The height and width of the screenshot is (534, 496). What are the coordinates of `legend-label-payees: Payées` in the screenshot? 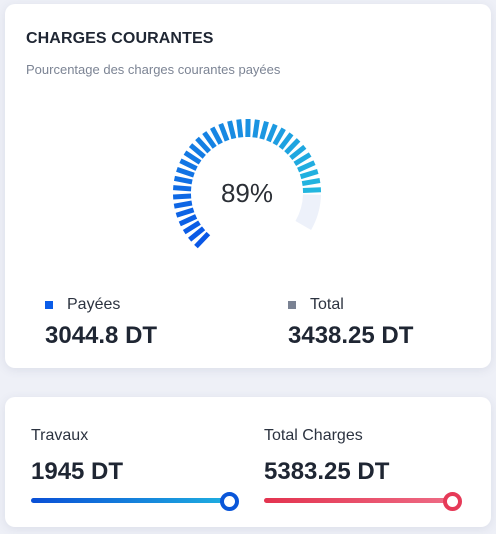 It's located at (94, 304).